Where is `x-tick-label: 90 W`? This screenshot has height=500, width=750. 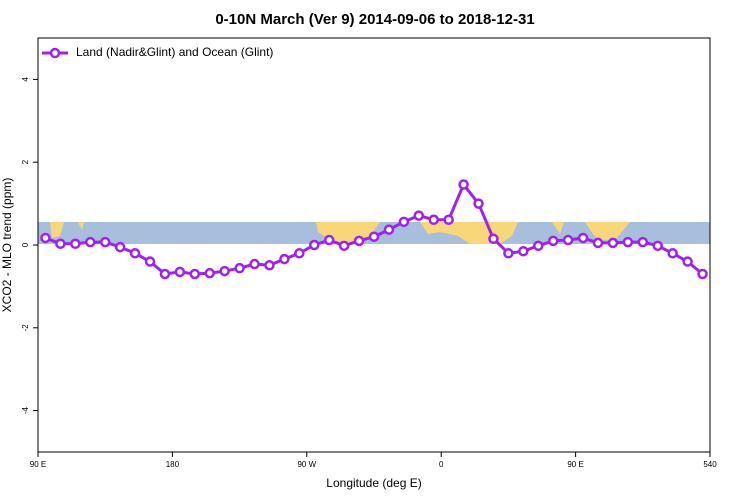
x-tick-label: 90 W is located at coordinates (306, 464).